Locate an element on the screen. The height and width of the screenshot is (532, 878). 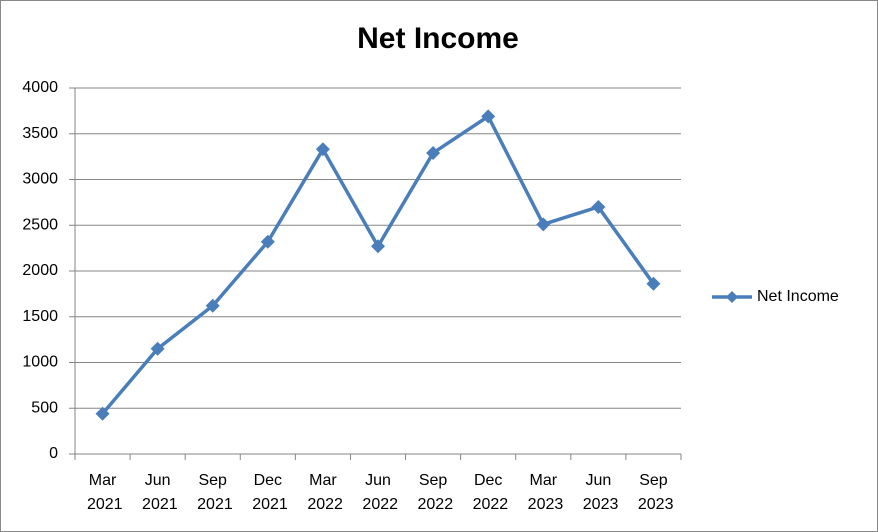
y-tick-label: 4000 is located at coordinates (40, 87).